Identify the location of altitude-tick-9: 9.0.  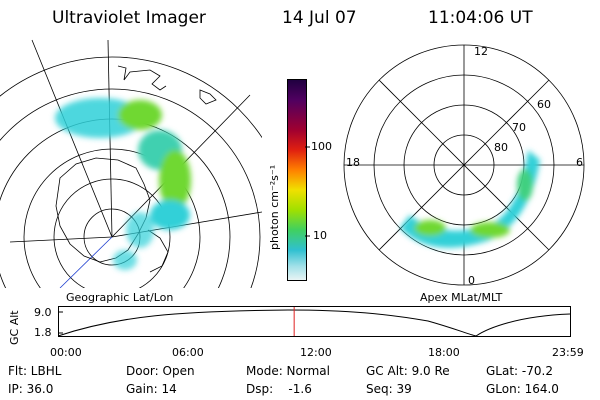
(43, 312).